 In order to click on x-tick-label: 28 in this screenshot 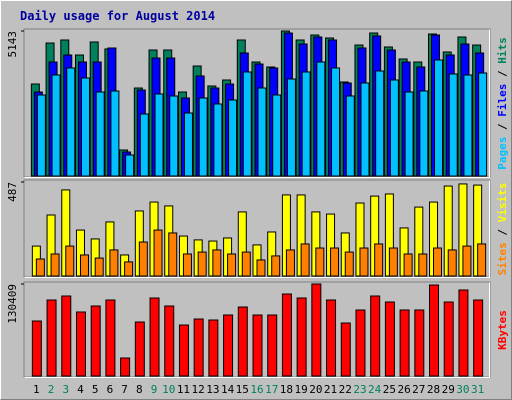, I will do `click(433, 389)`.